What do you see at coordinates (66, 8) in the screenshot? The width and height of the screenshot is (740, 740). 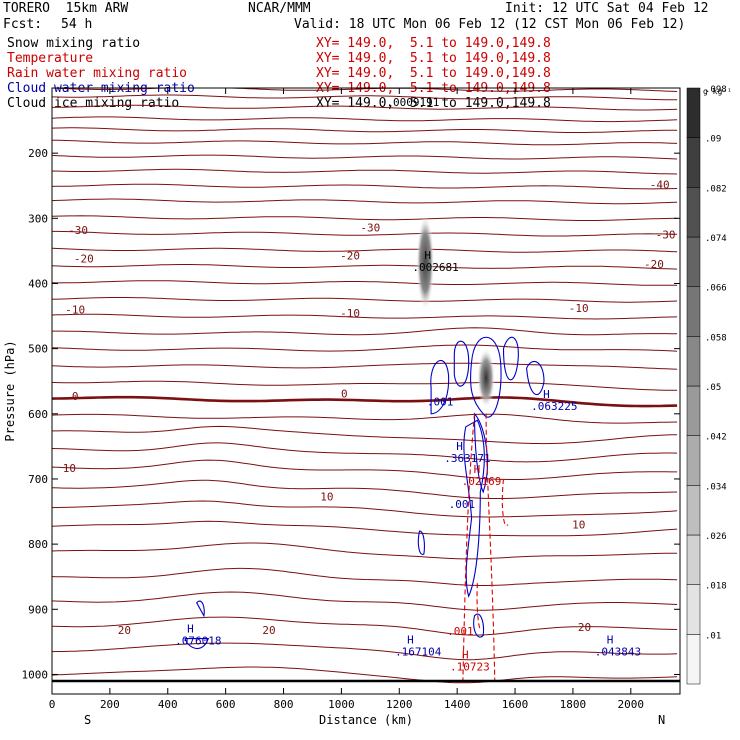 I see `model-name: TORERO 15km ARW` at bounding box center [66, 8].